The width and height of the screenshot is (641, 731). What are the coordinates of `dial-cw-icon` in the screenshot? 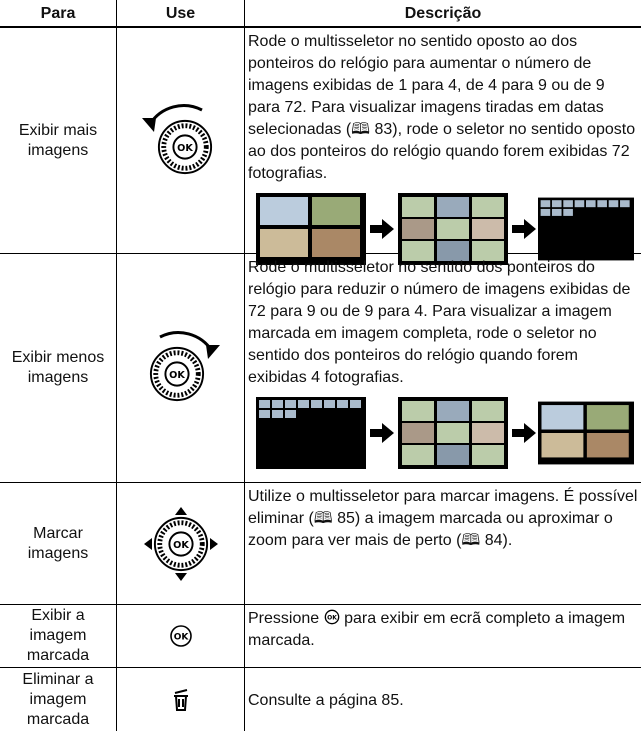 It's located at (178, 372).